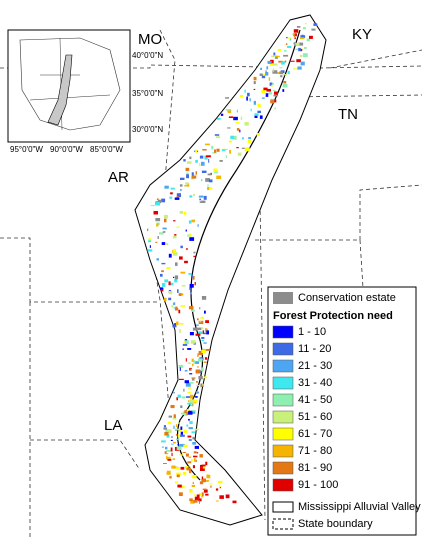  What do you see at coordinates (60, 90) in the screenshot?
I see `inset-valley` at bounding box center [60, 90].